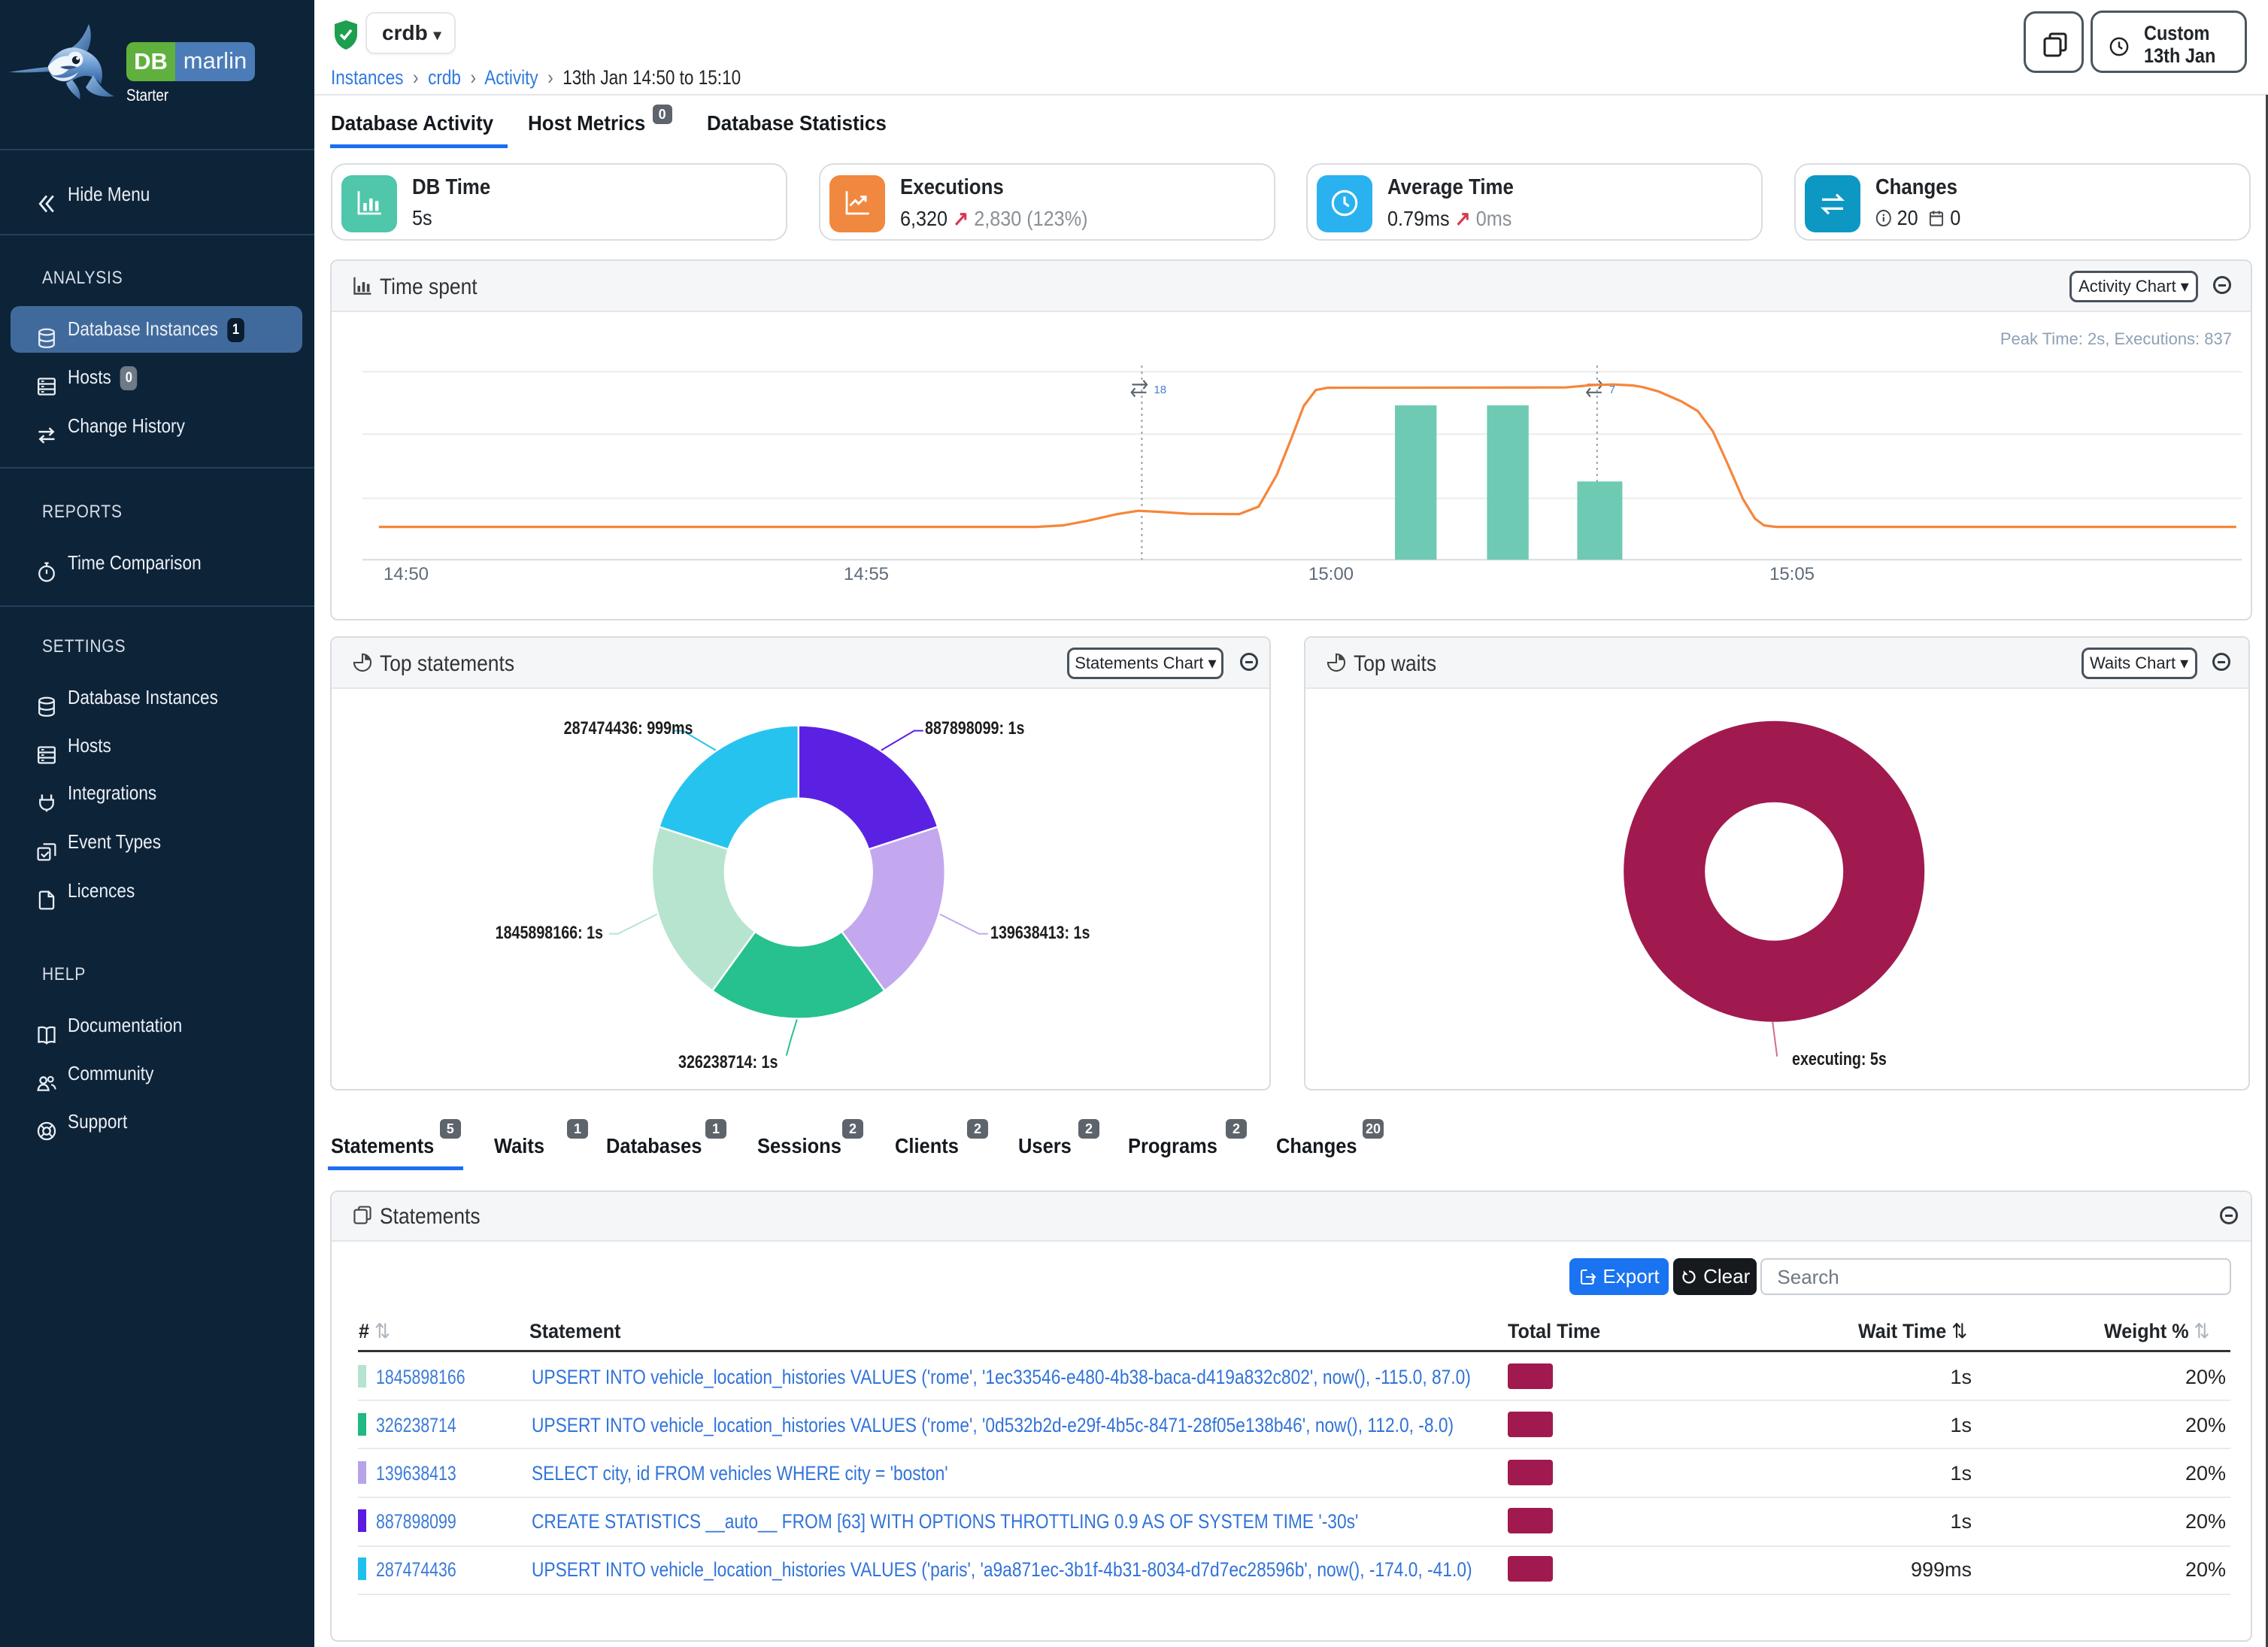 This screenshot has width=2268, height=1647. Describe the element at coordinates (1612, 390) in the screenshot. I see `svg-text: 7` at that location.